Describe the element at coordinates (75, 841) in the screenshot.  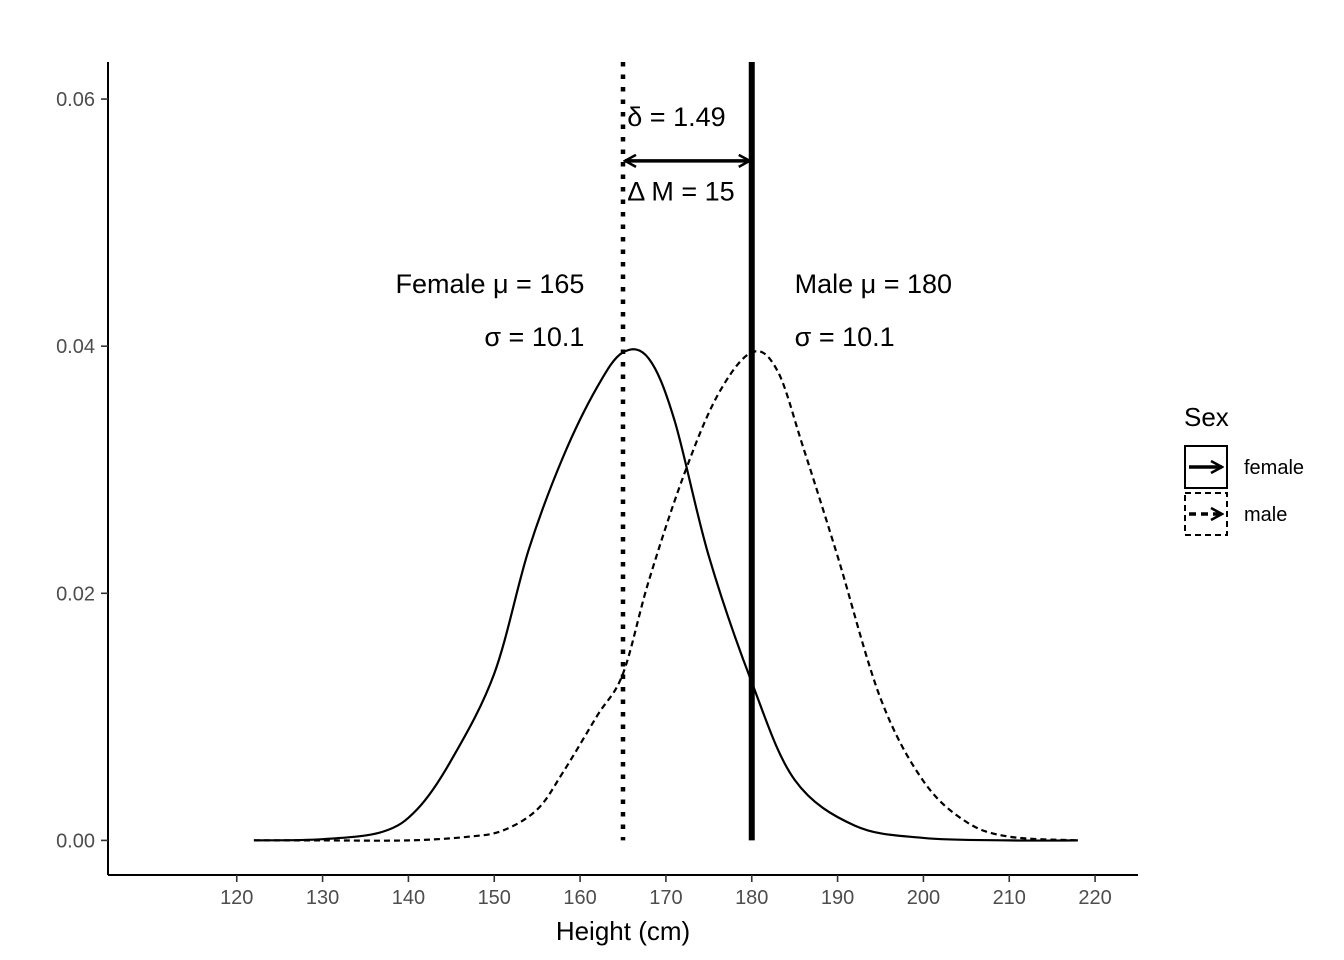
I see `y-tick-label: 0.00` at that location.